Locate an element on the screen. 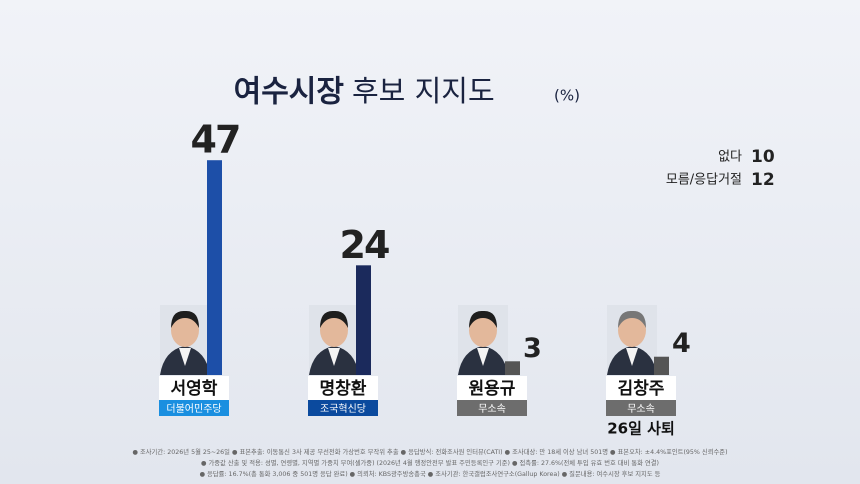 The height and width of the screenshot is (484, 860). candidate-name: 원용규 is located at coordinates (492, 389).